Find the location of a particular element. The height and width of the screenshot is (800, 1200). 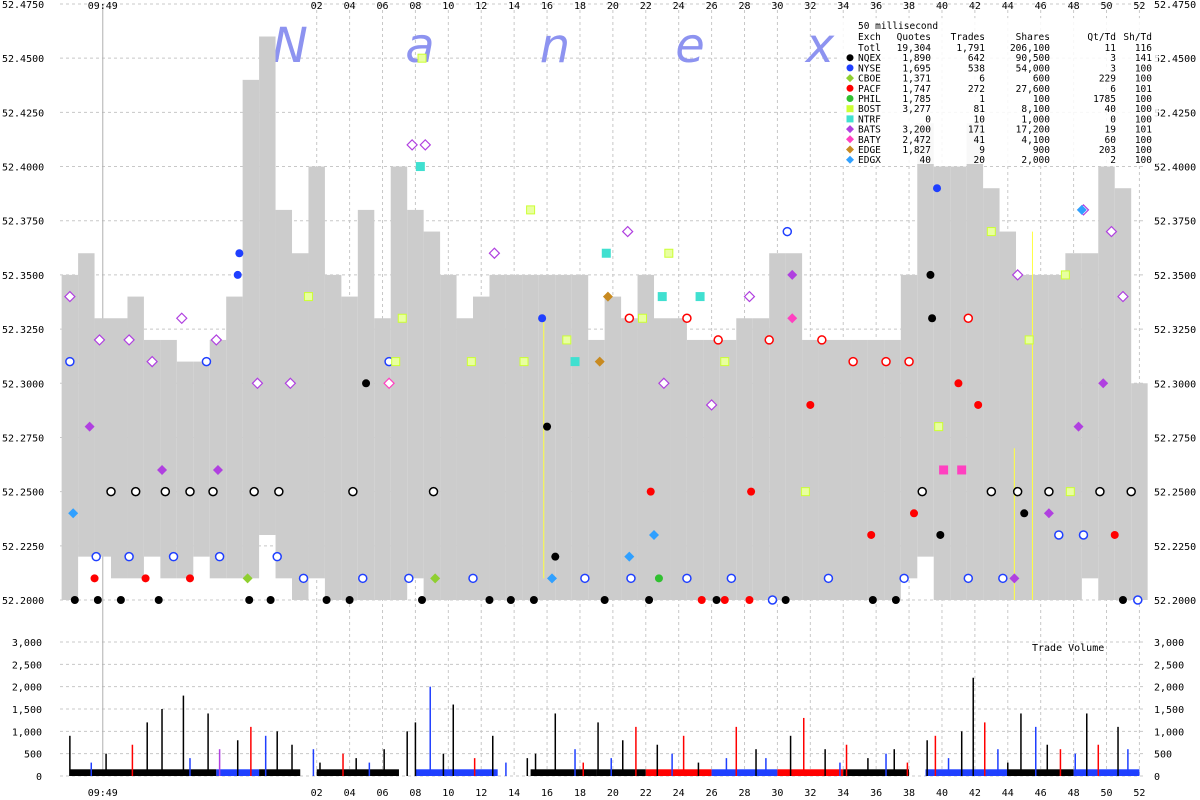

time-tick-top: 04 is located at coordinates (350, 6).